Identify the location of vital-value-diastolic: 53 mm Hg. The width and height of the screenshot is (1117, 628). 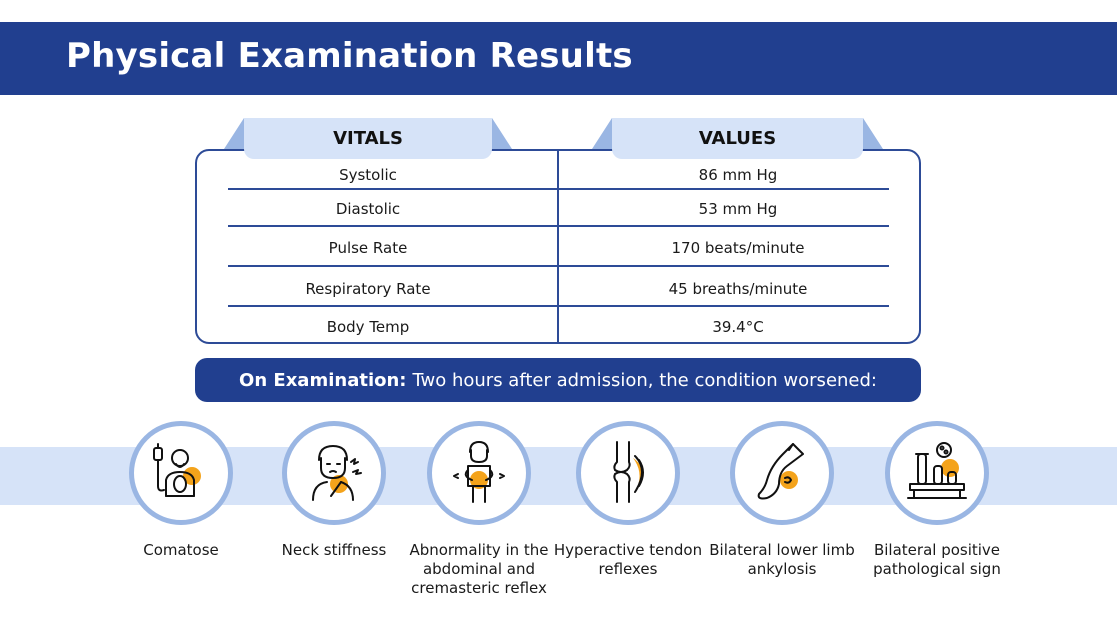
(738, 209).